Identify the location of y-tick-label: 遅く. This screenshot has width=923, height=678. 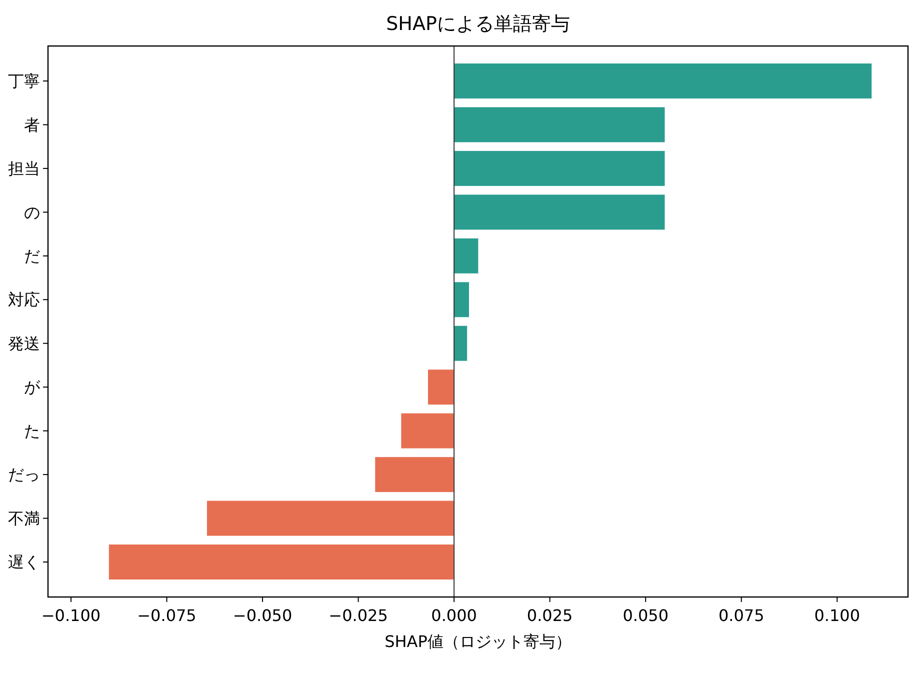
(24, 562).